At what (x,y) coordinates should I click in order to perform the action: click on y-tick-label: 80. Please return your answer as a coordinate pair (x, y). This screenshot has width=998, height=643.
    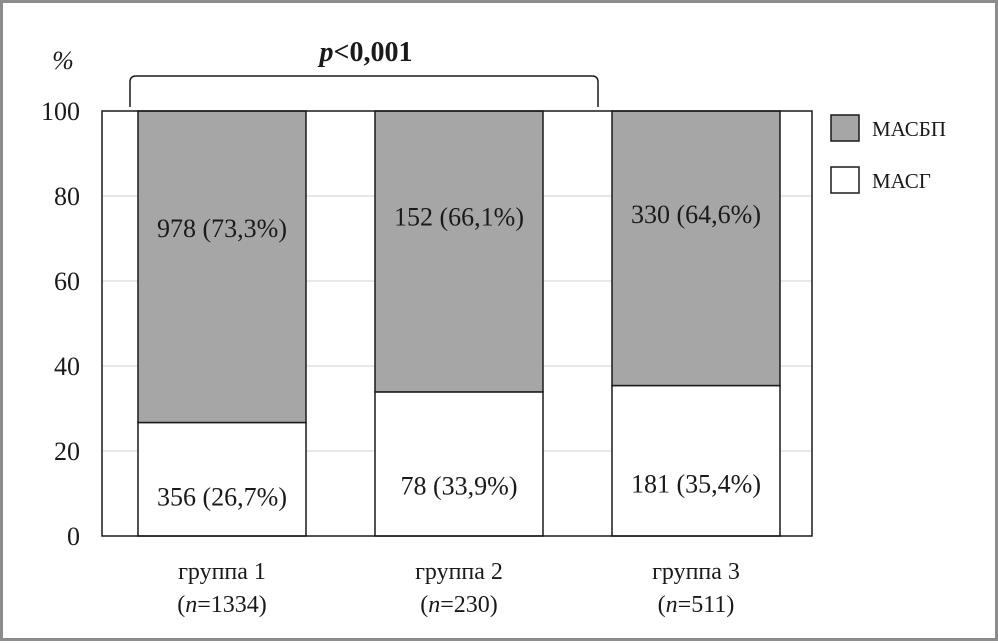
    Looking at the image, I should click on (67, 196).